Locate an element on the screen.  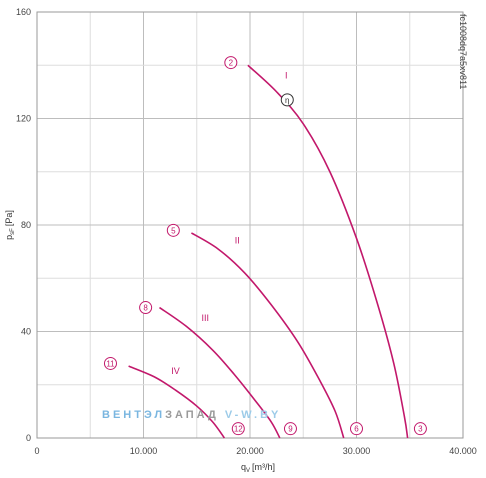
marker-8: 8 is located at coordinates (146, 308).